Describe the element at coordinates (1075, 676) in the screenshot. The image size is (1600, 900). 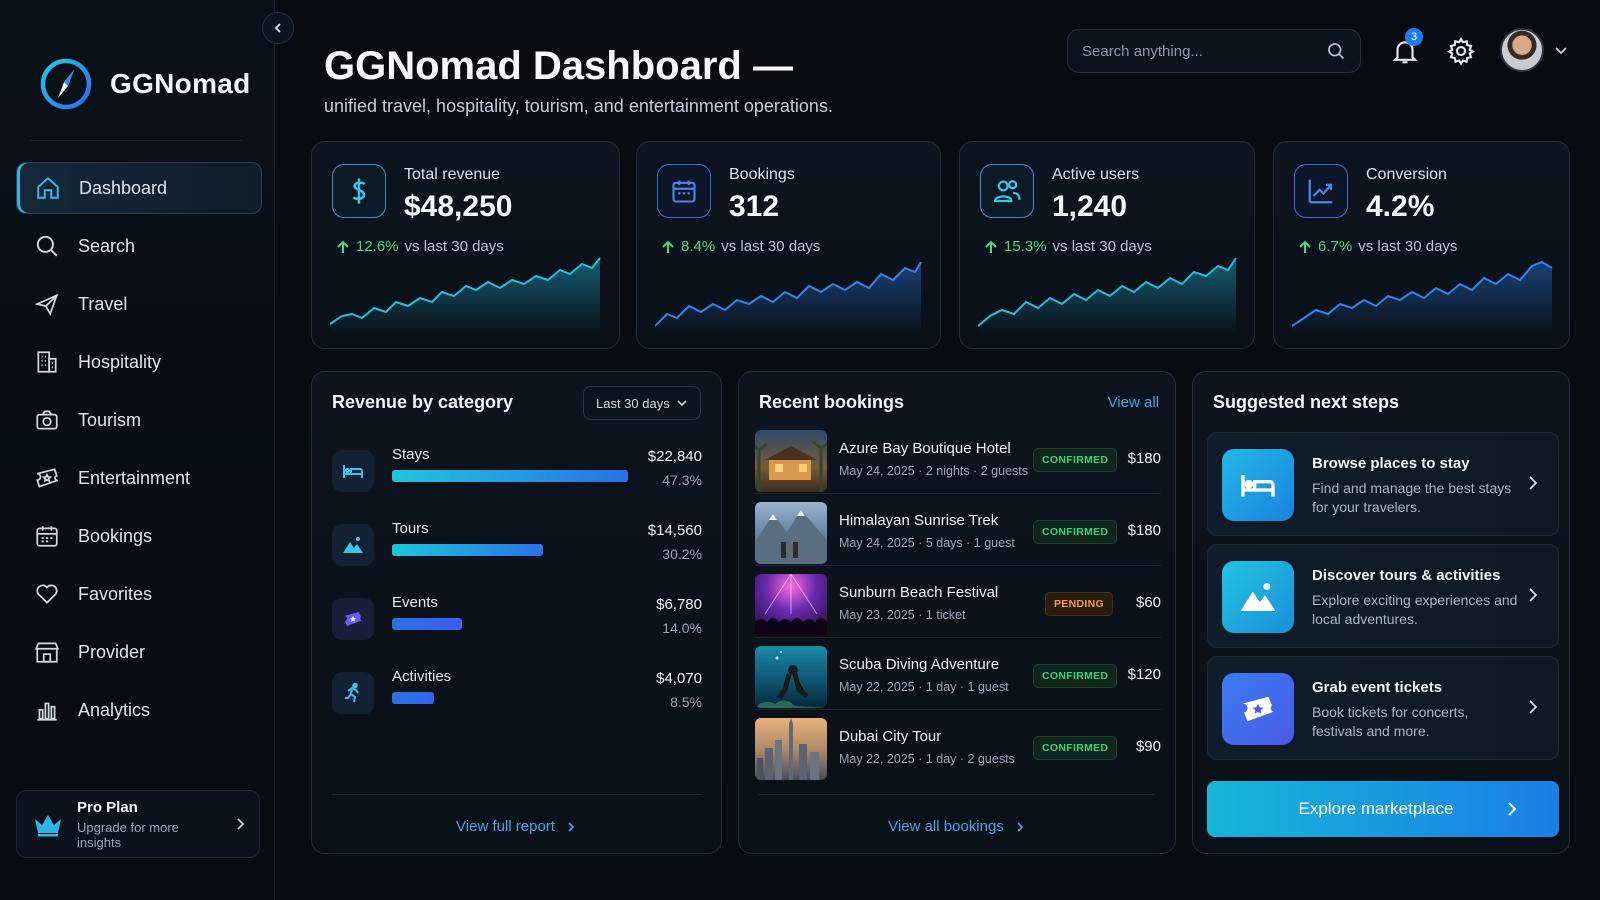
I see `status-badge: CONFIRMED` at that location.